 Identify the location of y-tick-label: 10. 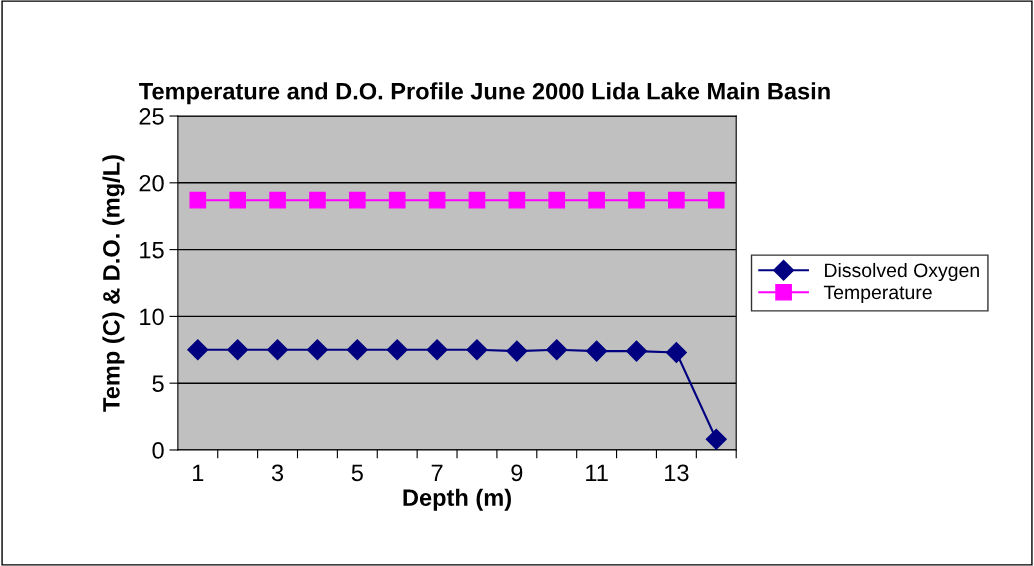
(152, 317).